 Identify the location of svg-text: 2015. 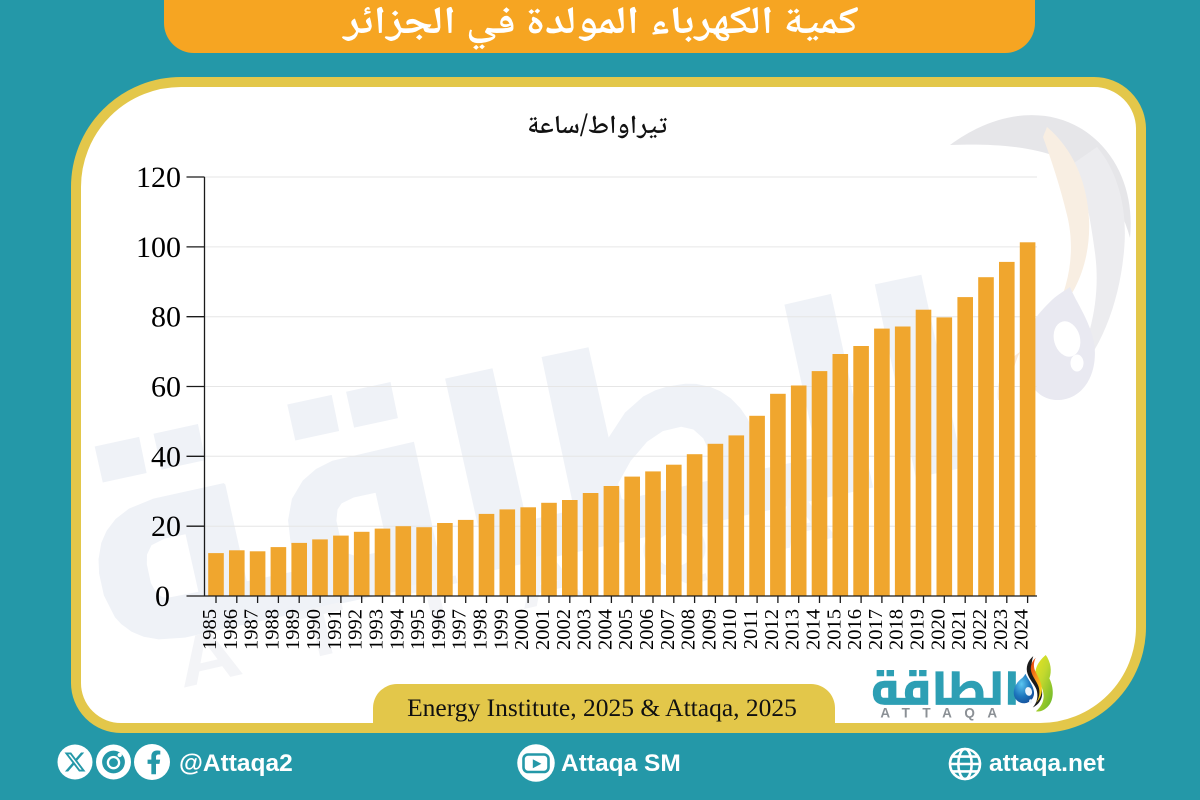
(834, 629).